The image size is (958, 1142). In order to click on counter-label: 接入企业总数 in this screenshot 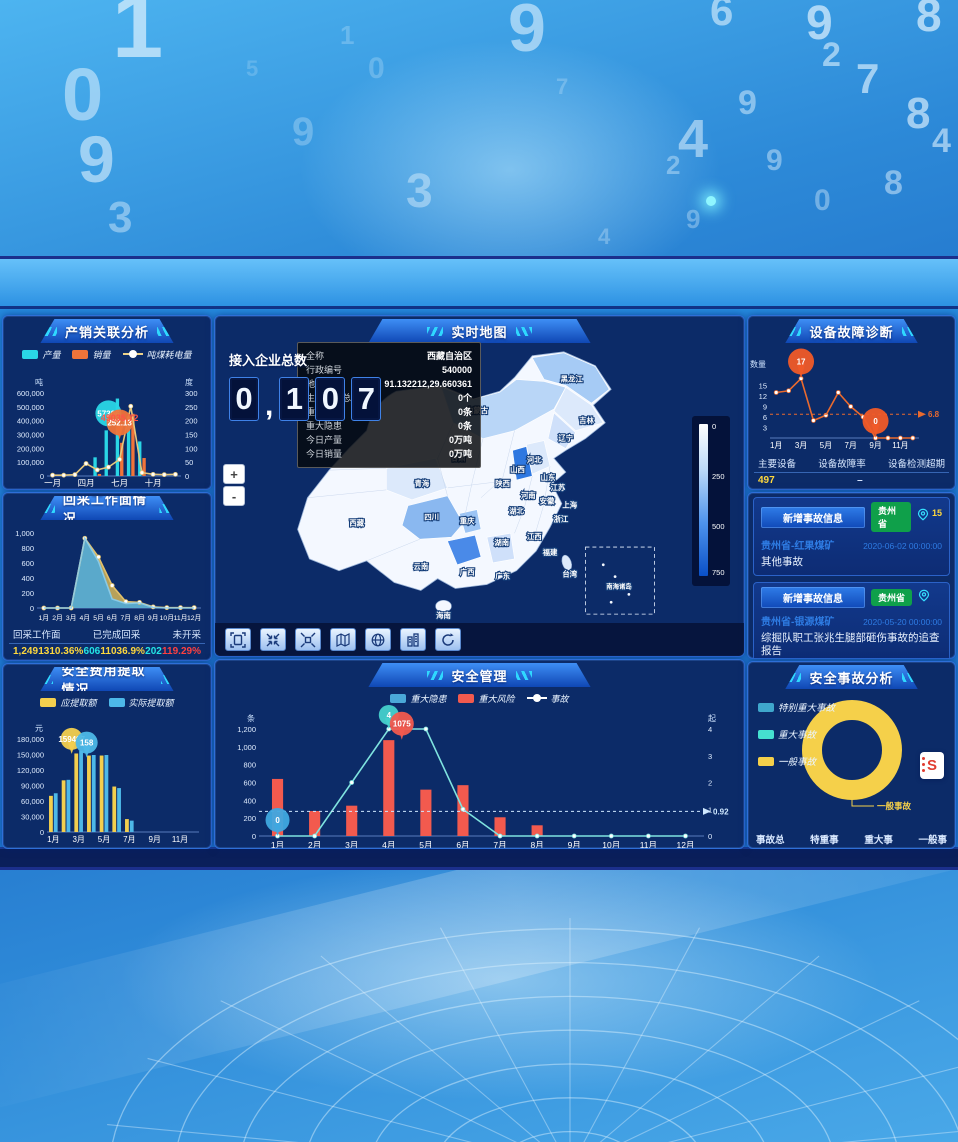, I will do `click(268, 360)`.